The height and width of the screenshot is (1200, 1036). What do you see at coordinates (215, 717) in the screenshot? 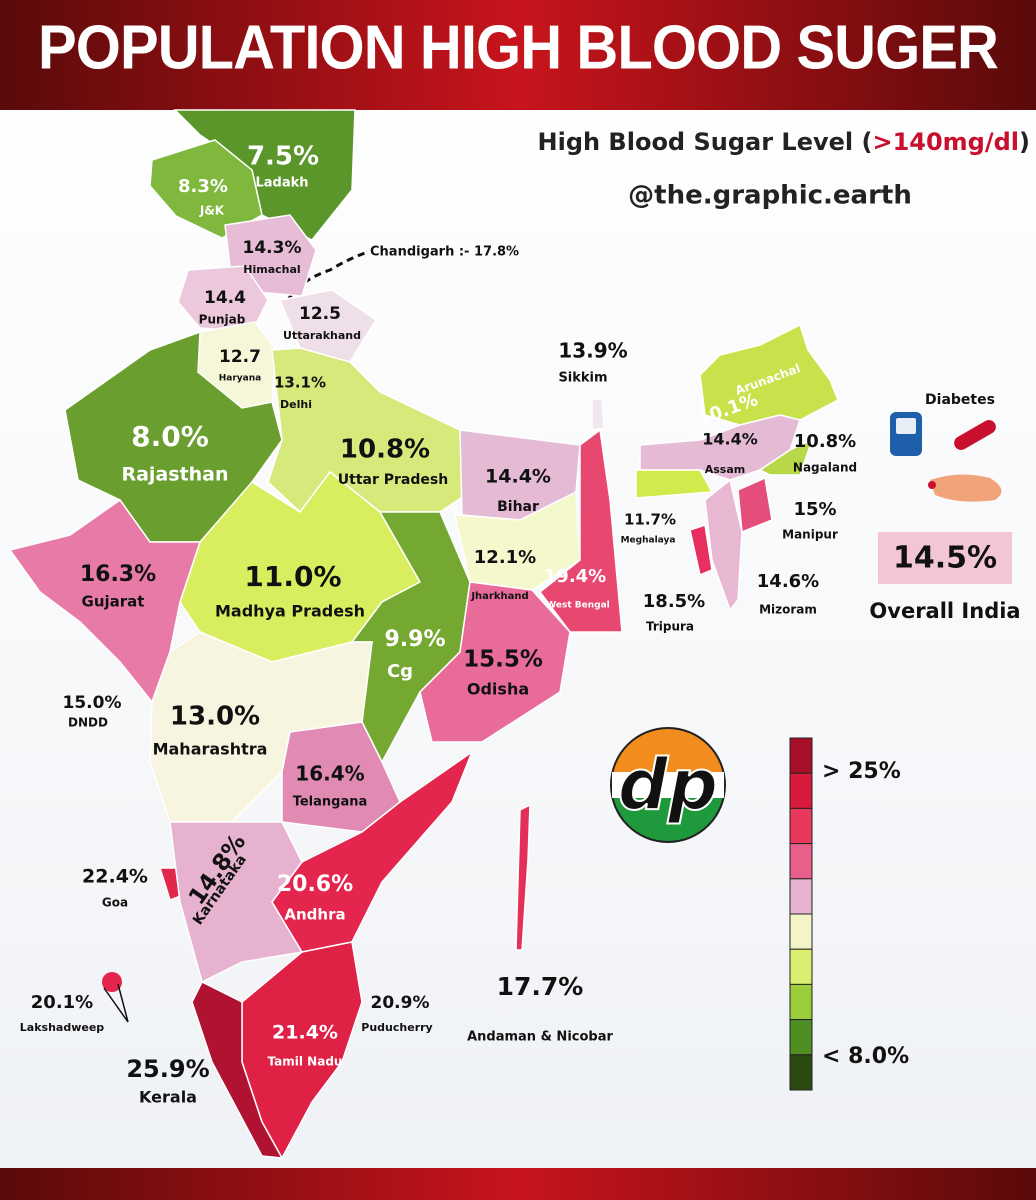
I see `region-value: 13.0%` at bounding box center [215, 717].